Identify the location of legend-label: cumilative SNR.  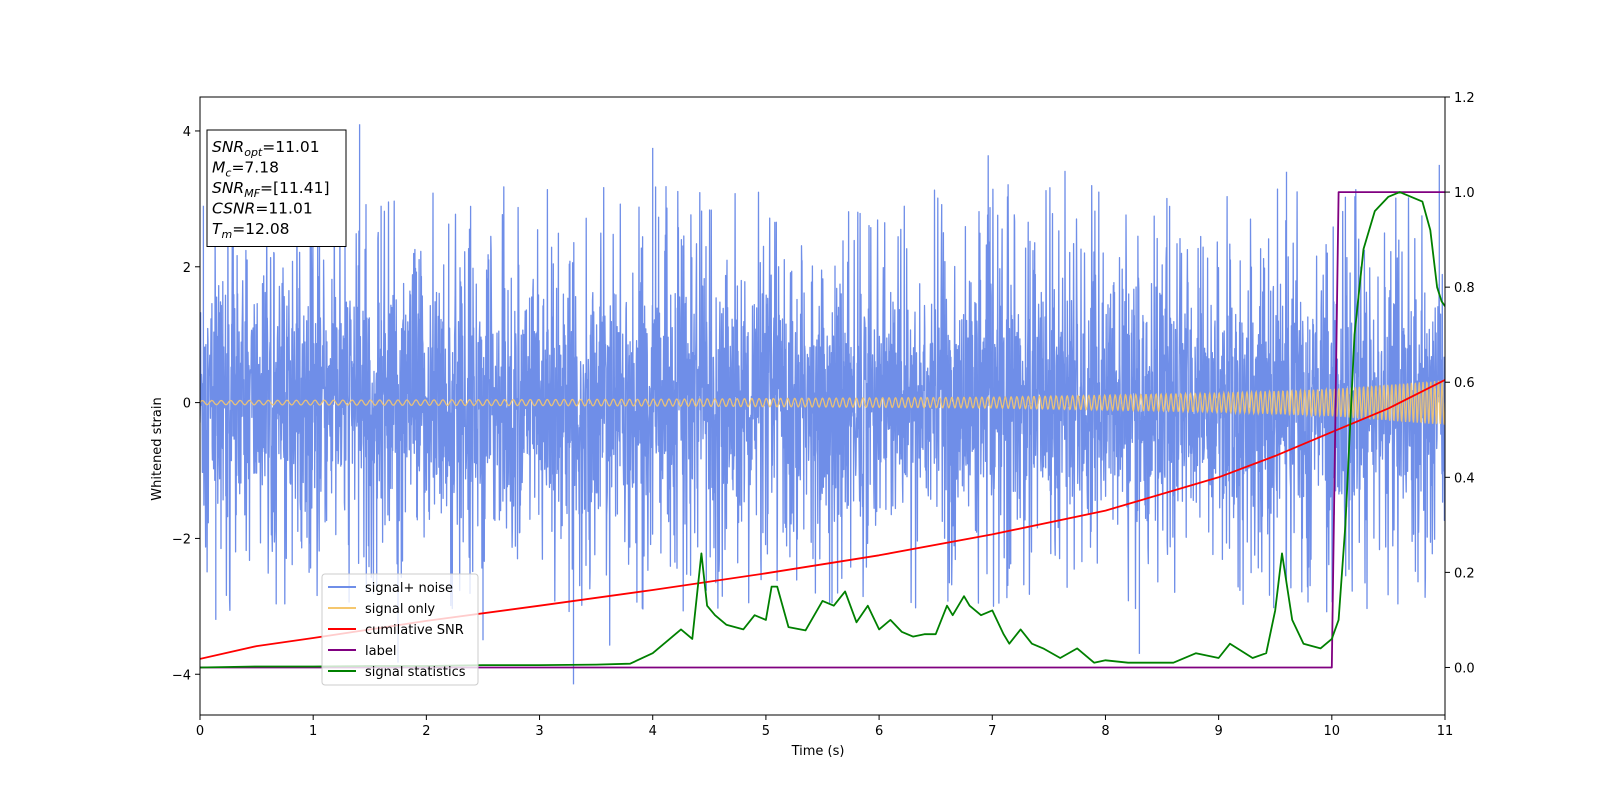
(414, 630).